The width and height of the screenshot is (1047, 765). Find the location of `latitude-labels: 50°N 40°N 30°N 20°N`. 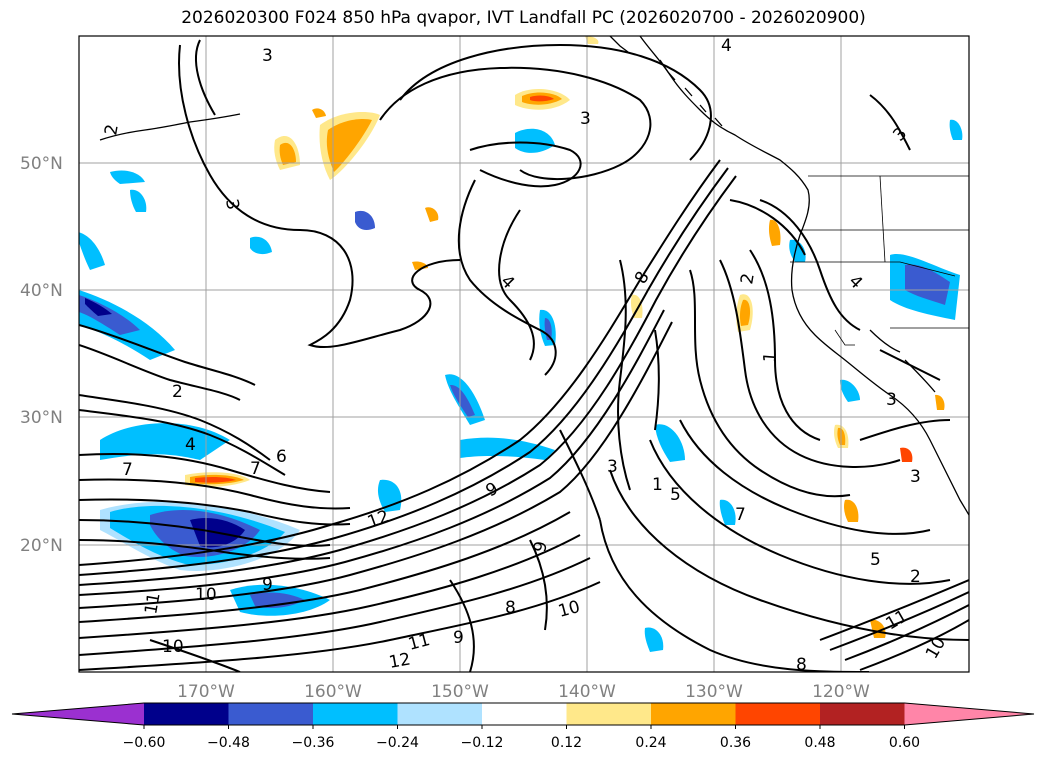

latitude-labels: 50°N 40°N 30°N 20°N is located at coordinates (41, 355).